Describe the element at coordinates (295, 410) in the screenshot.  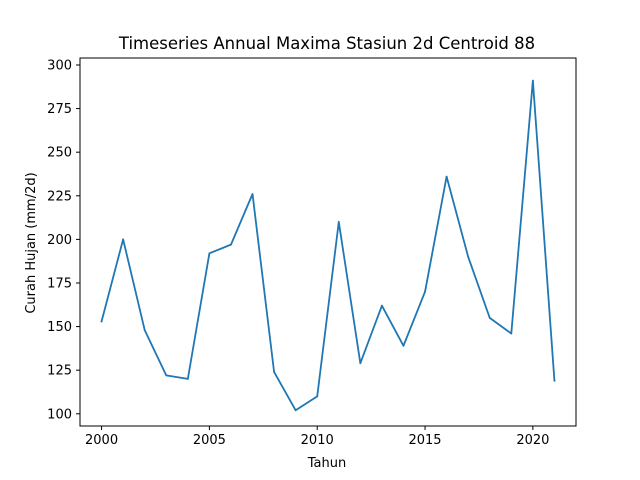
I see `data-point-2009` at that location.